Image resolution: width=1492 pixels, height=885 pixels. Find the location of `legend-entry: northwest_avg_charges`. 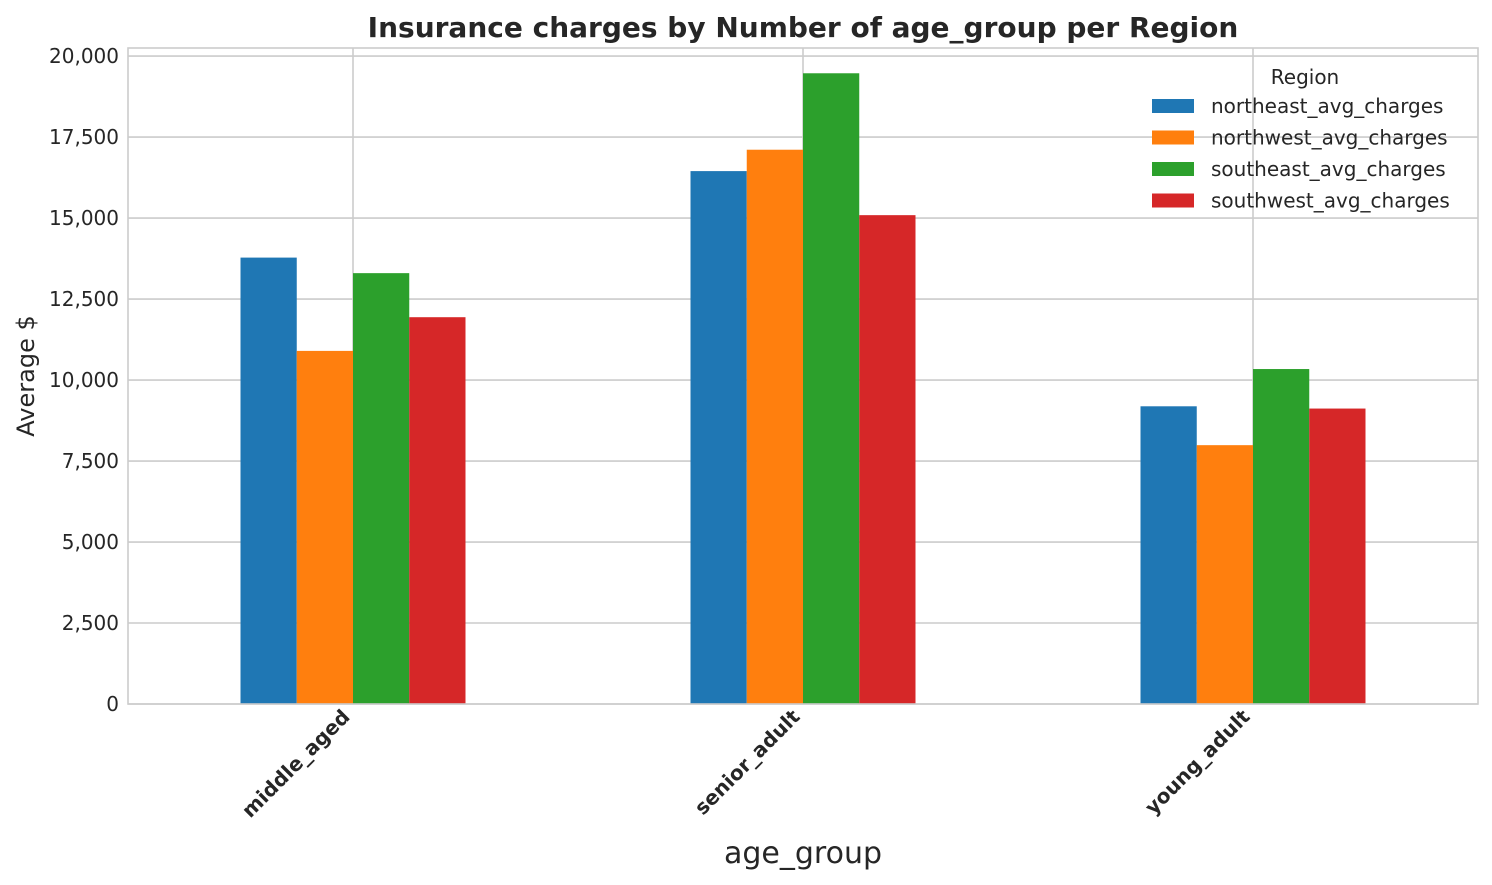

legend-entry: northwest_avg_charges is located at coordinates (1329, 138).